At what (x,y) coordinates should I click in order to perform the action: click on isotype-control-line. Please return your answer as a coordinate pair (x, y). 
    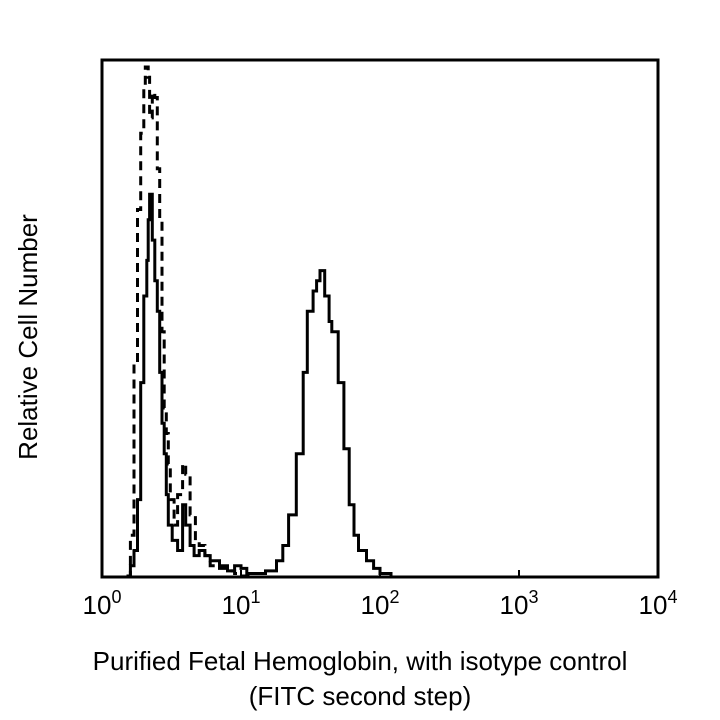
    Looking at the image, I should click on (189, 321).